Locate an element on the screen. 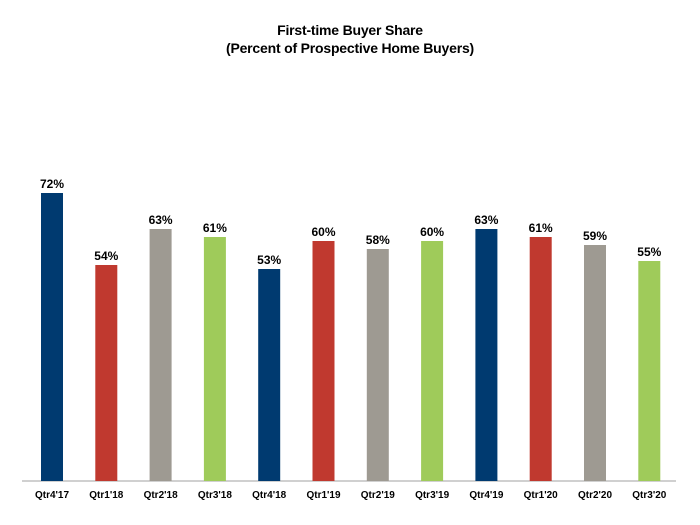 This screenshot has height=525, width=700. x-tick-label: Qtr2'20 is located at coordinates (595, 495).